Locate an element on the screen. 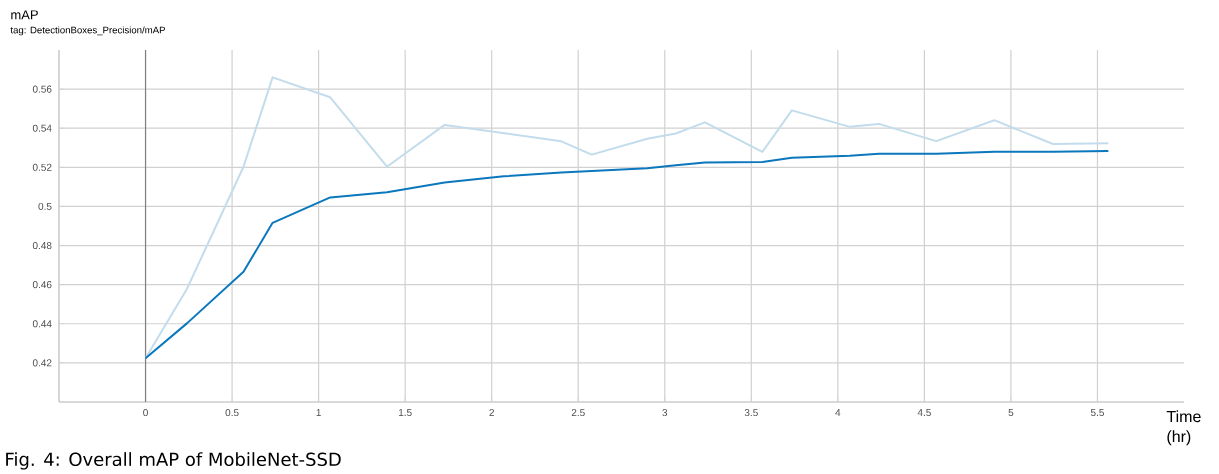  x-tick-label: 5 is located at coordinates (1011, 413).